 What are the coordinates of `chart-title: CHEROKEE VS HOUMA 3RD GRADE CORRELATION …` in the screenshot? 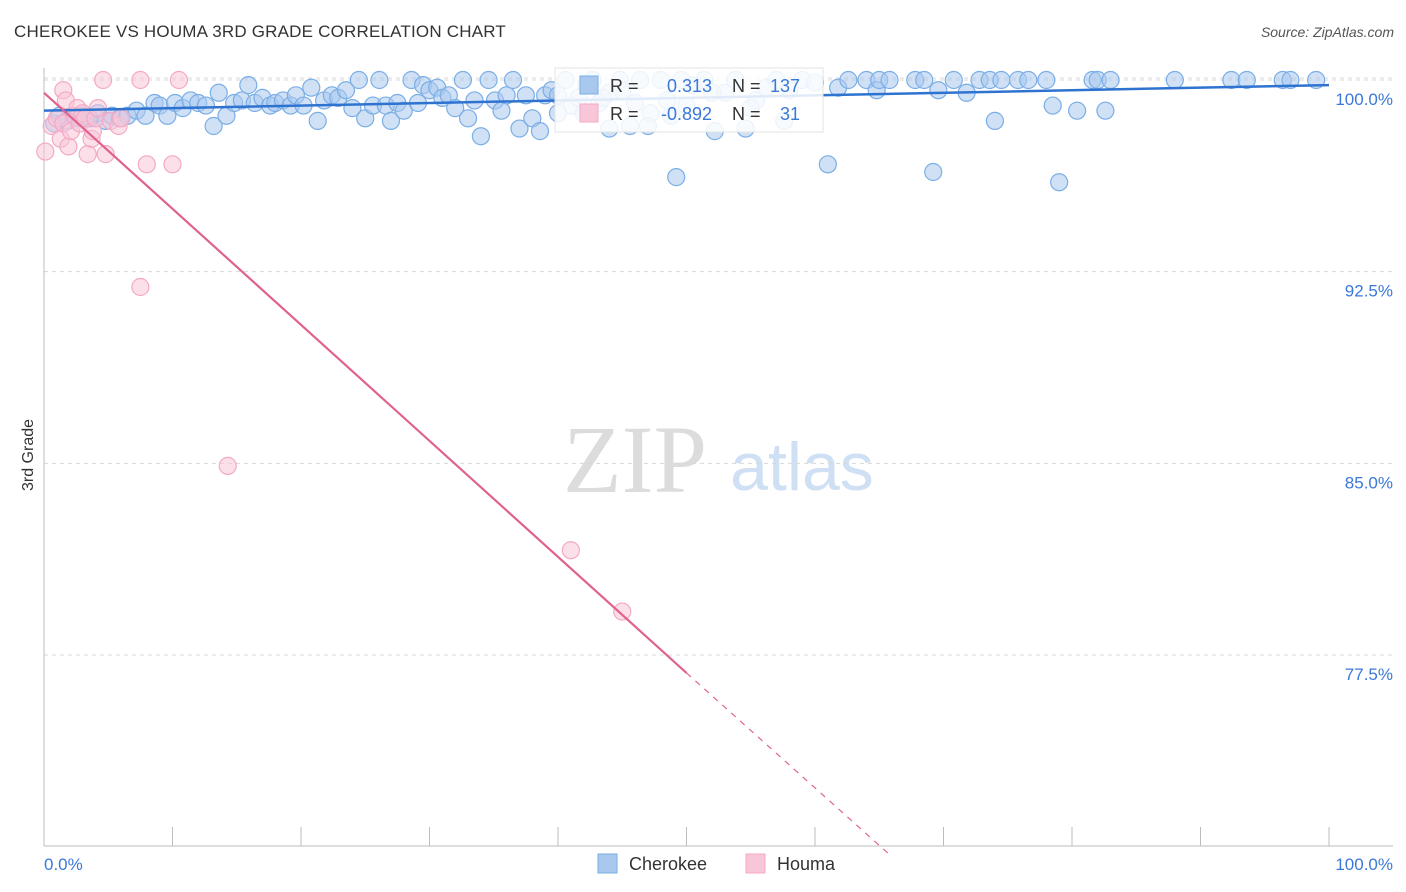 It's located at (260, 31).